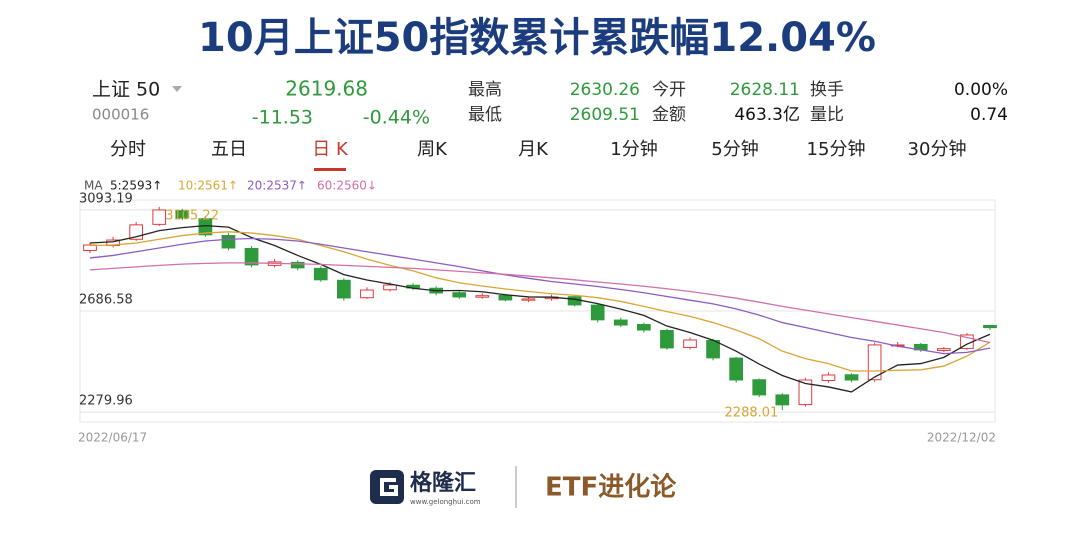  I want to click on legend-entry: 10:2561↑, so click(208, 186).